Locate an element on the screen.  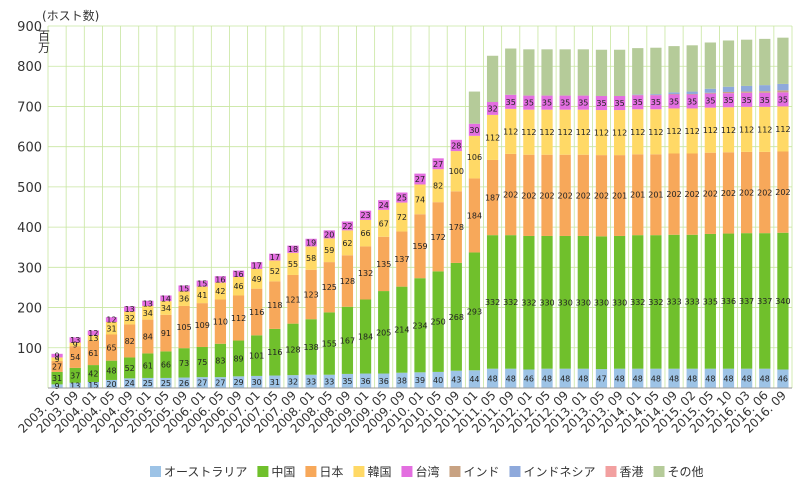
data-label: 35 is located at coordinates (620, 103).